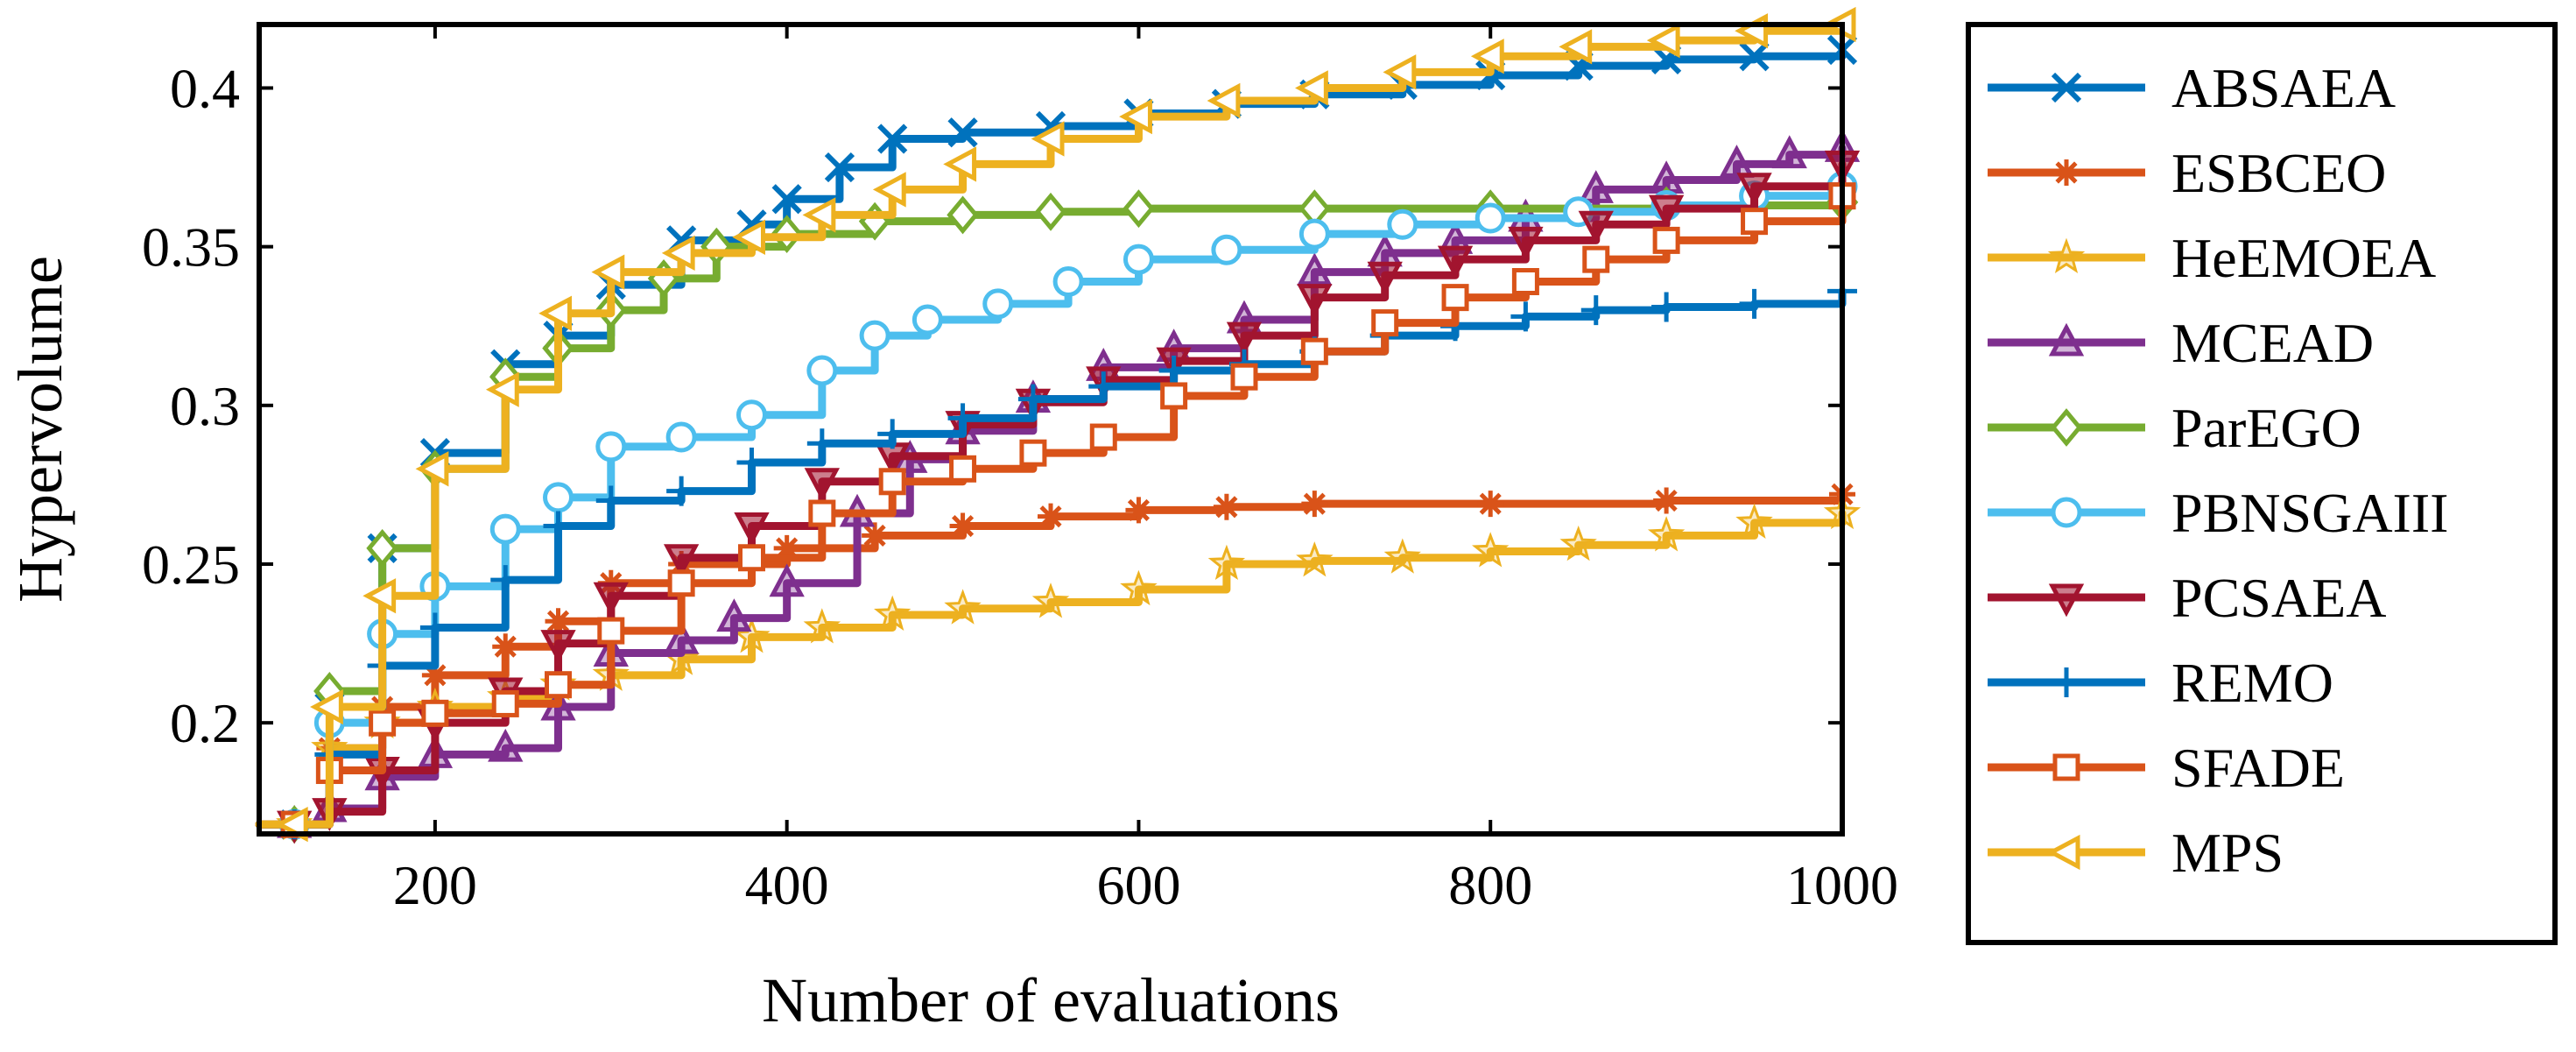 The image size is (2576, 1052). Describe the element at coordinates (205, 88) in the screenshot. I see `y-tick-label: 0.4` at that location.